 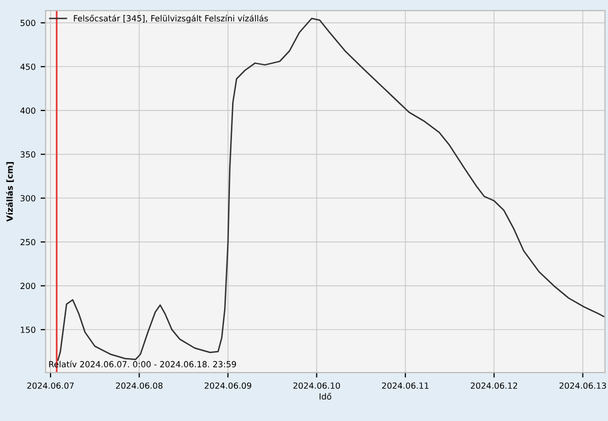 What do you see at coordinates (405, 385) in the screenshot?
I see `x-tick-label: 2024.06.11` at bounding box center [405, 385].